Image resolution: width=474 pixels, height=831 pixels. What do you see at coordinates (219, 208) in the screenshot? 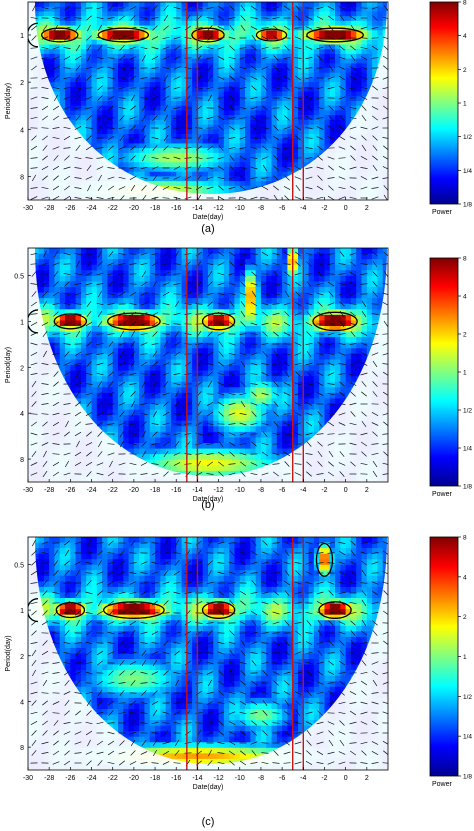
I see `x-tick-label: -12` at bounding box center [219, 208].